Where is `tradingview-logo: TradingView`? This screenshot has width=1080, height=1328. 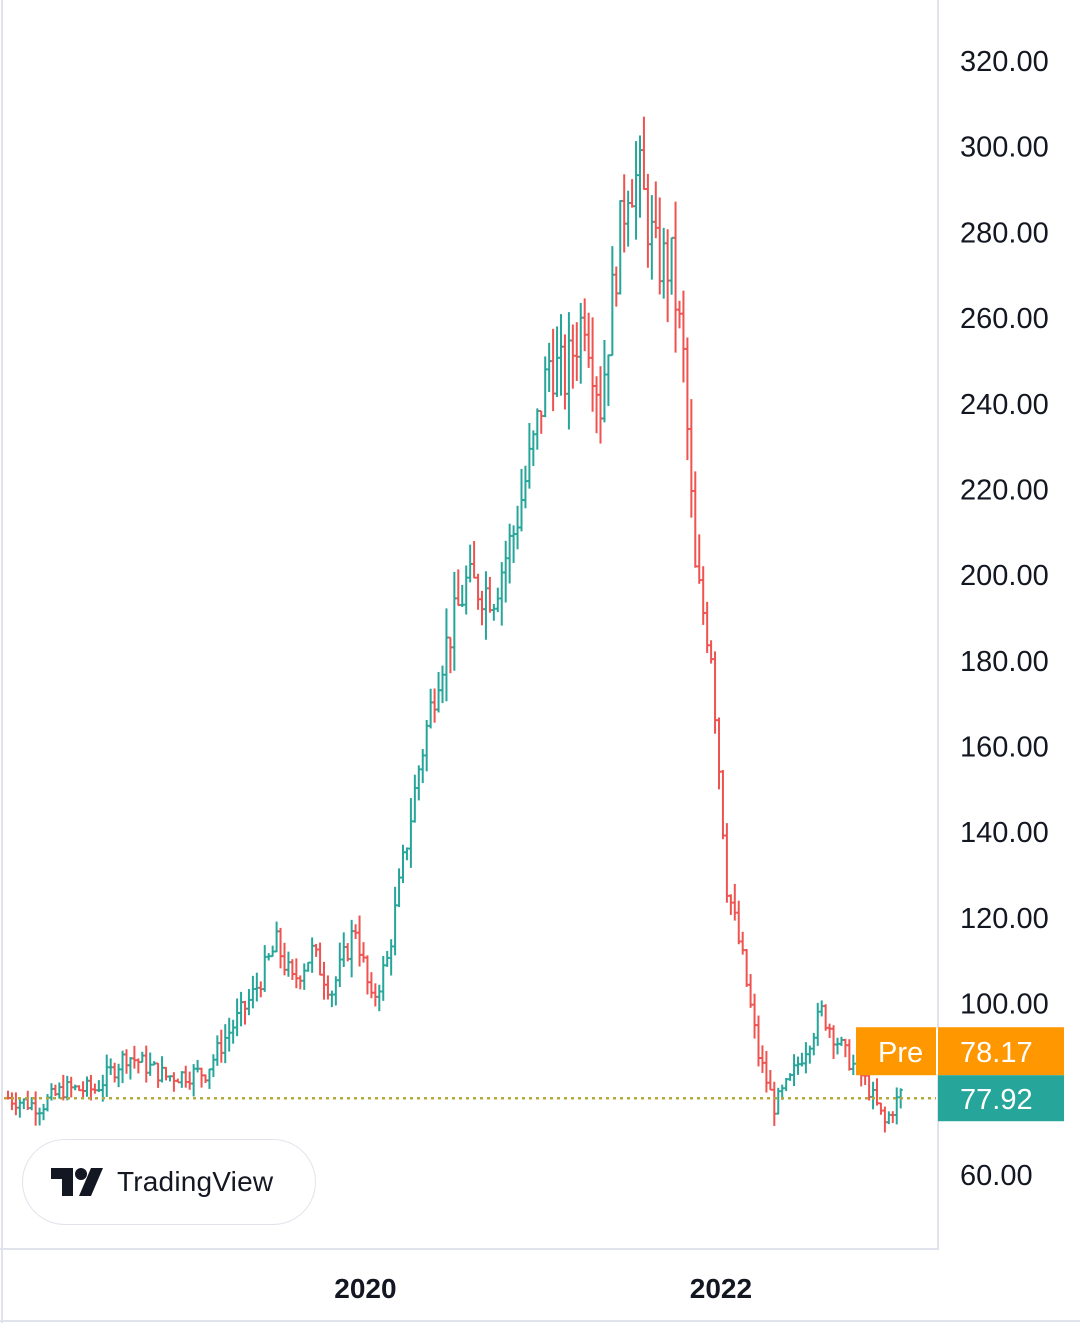 tradingview-logo: TradingView is located at coordinates (169, 1182).